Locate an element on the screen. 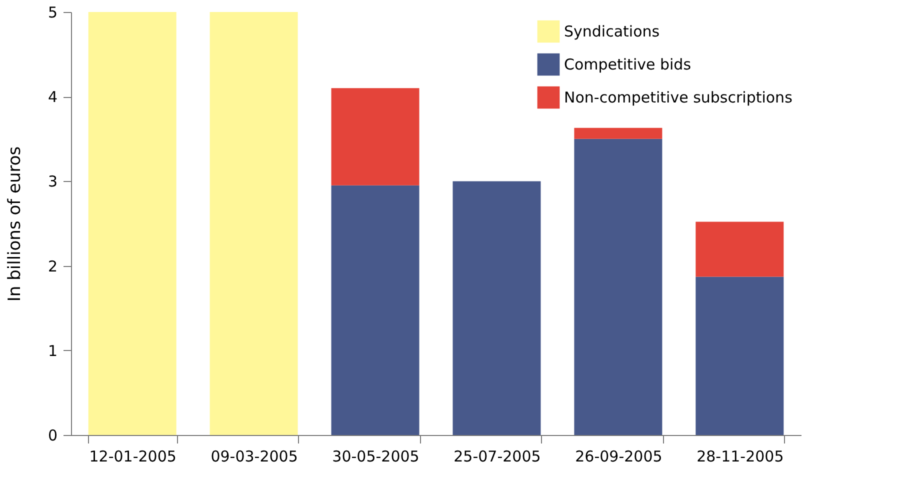 Image resolution: width=919 pixels, height=495 pixels. y-tick-label: 4 is located at coordinates (53, 97).